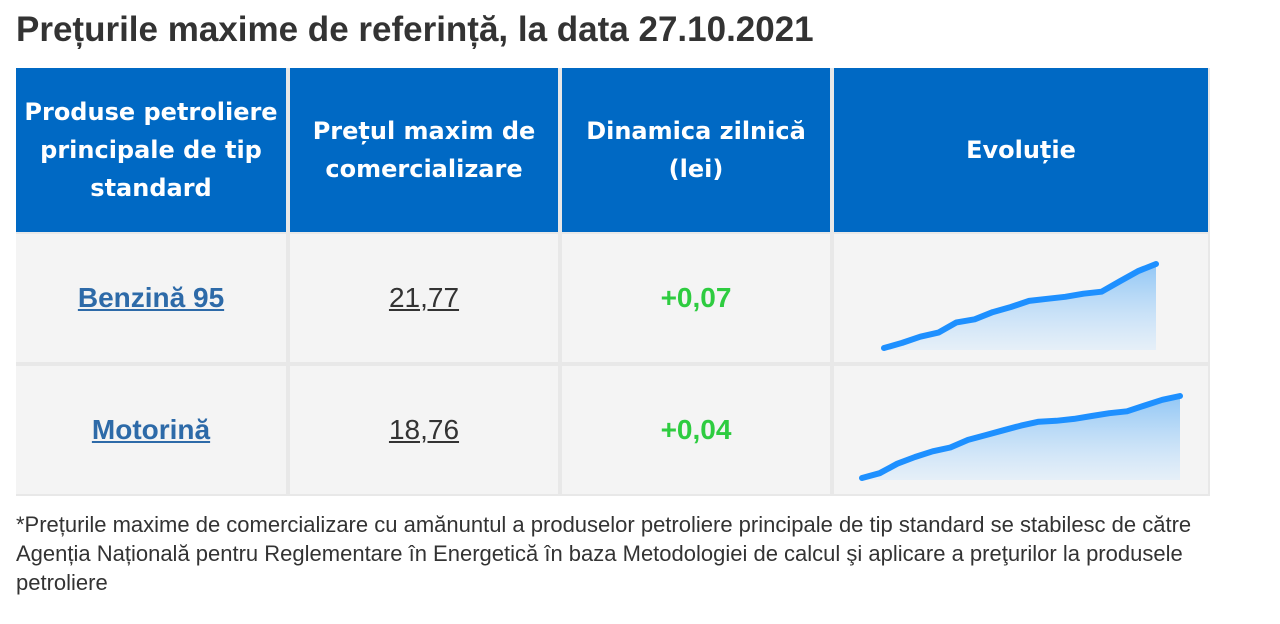  I want to click on product-link-benzina-95: Benzină 95, so click(151, 297).